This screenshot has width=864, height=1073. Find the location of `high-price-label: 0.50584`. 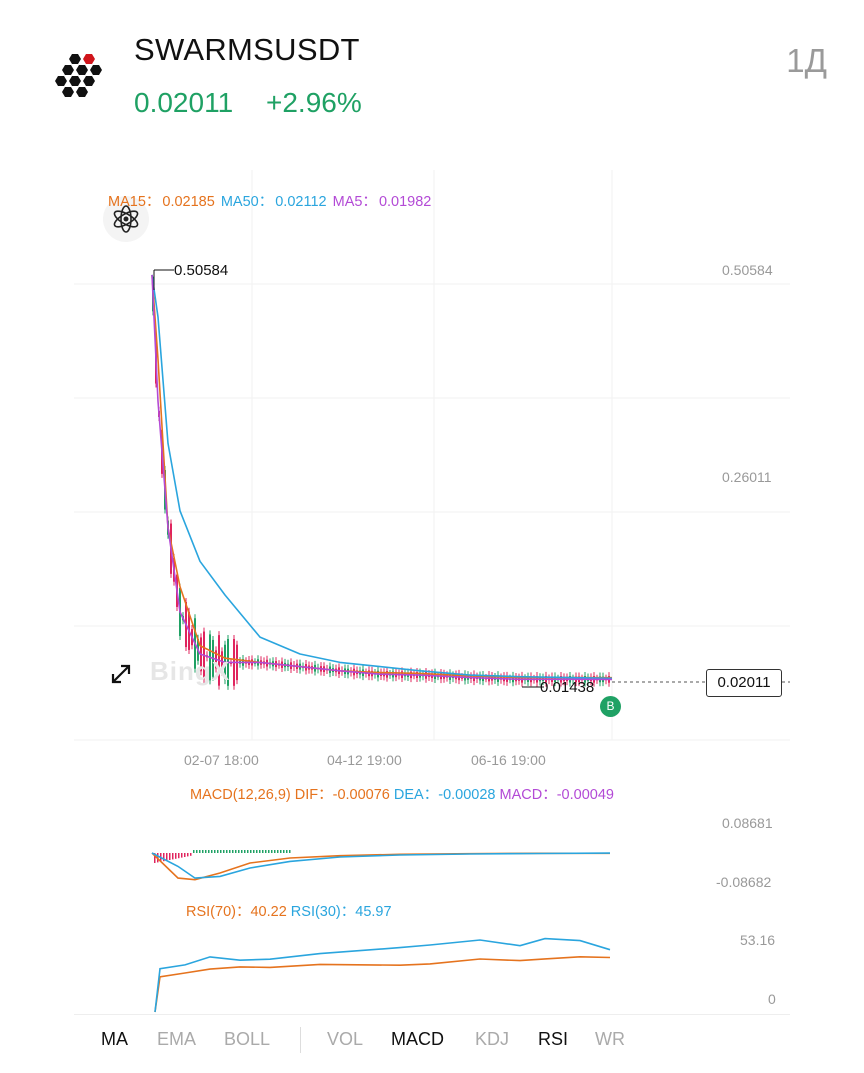

high-price-label: 0.50584 is located at coordinates (201, 270).